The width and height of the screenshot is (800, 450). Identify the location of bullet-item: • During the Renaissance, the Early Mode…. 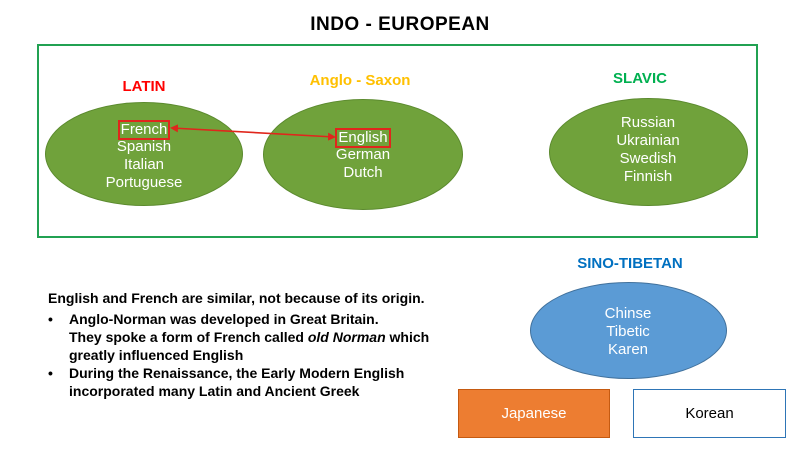
(263, 382).